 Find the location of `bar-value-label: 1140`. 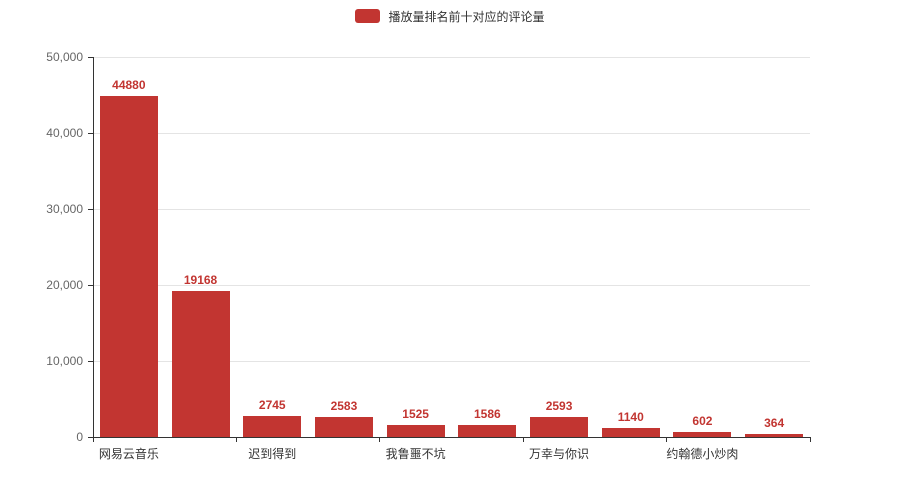

bar-value-label: 1140 is located at coordinates (630, 417).